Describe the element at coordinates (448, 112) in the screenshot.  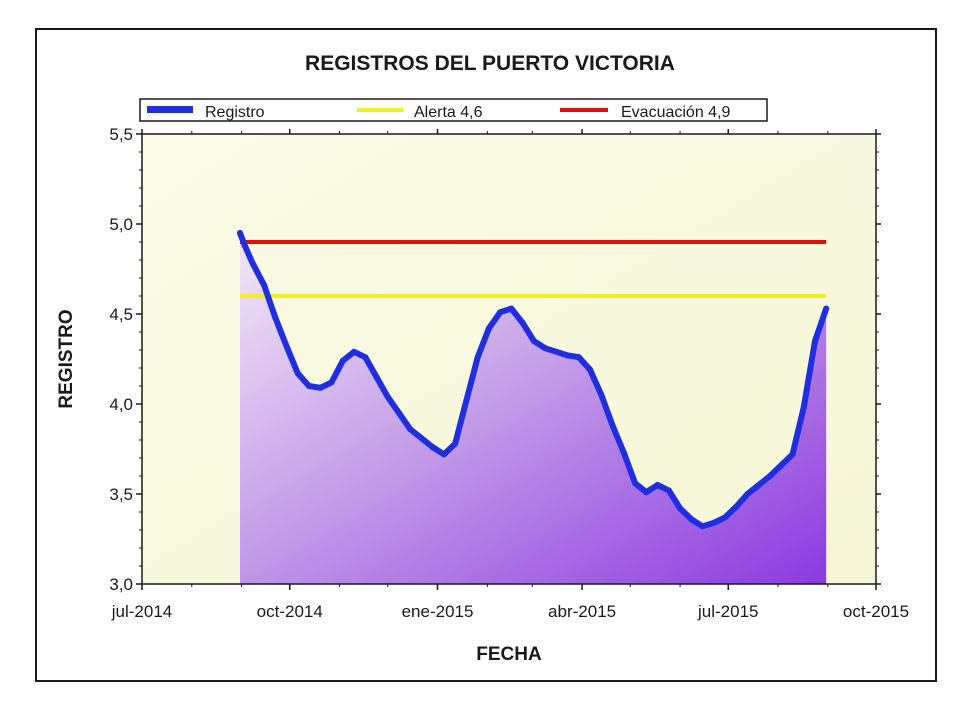
I see `legend-label-alerta: Alerta 4,6` at that location.